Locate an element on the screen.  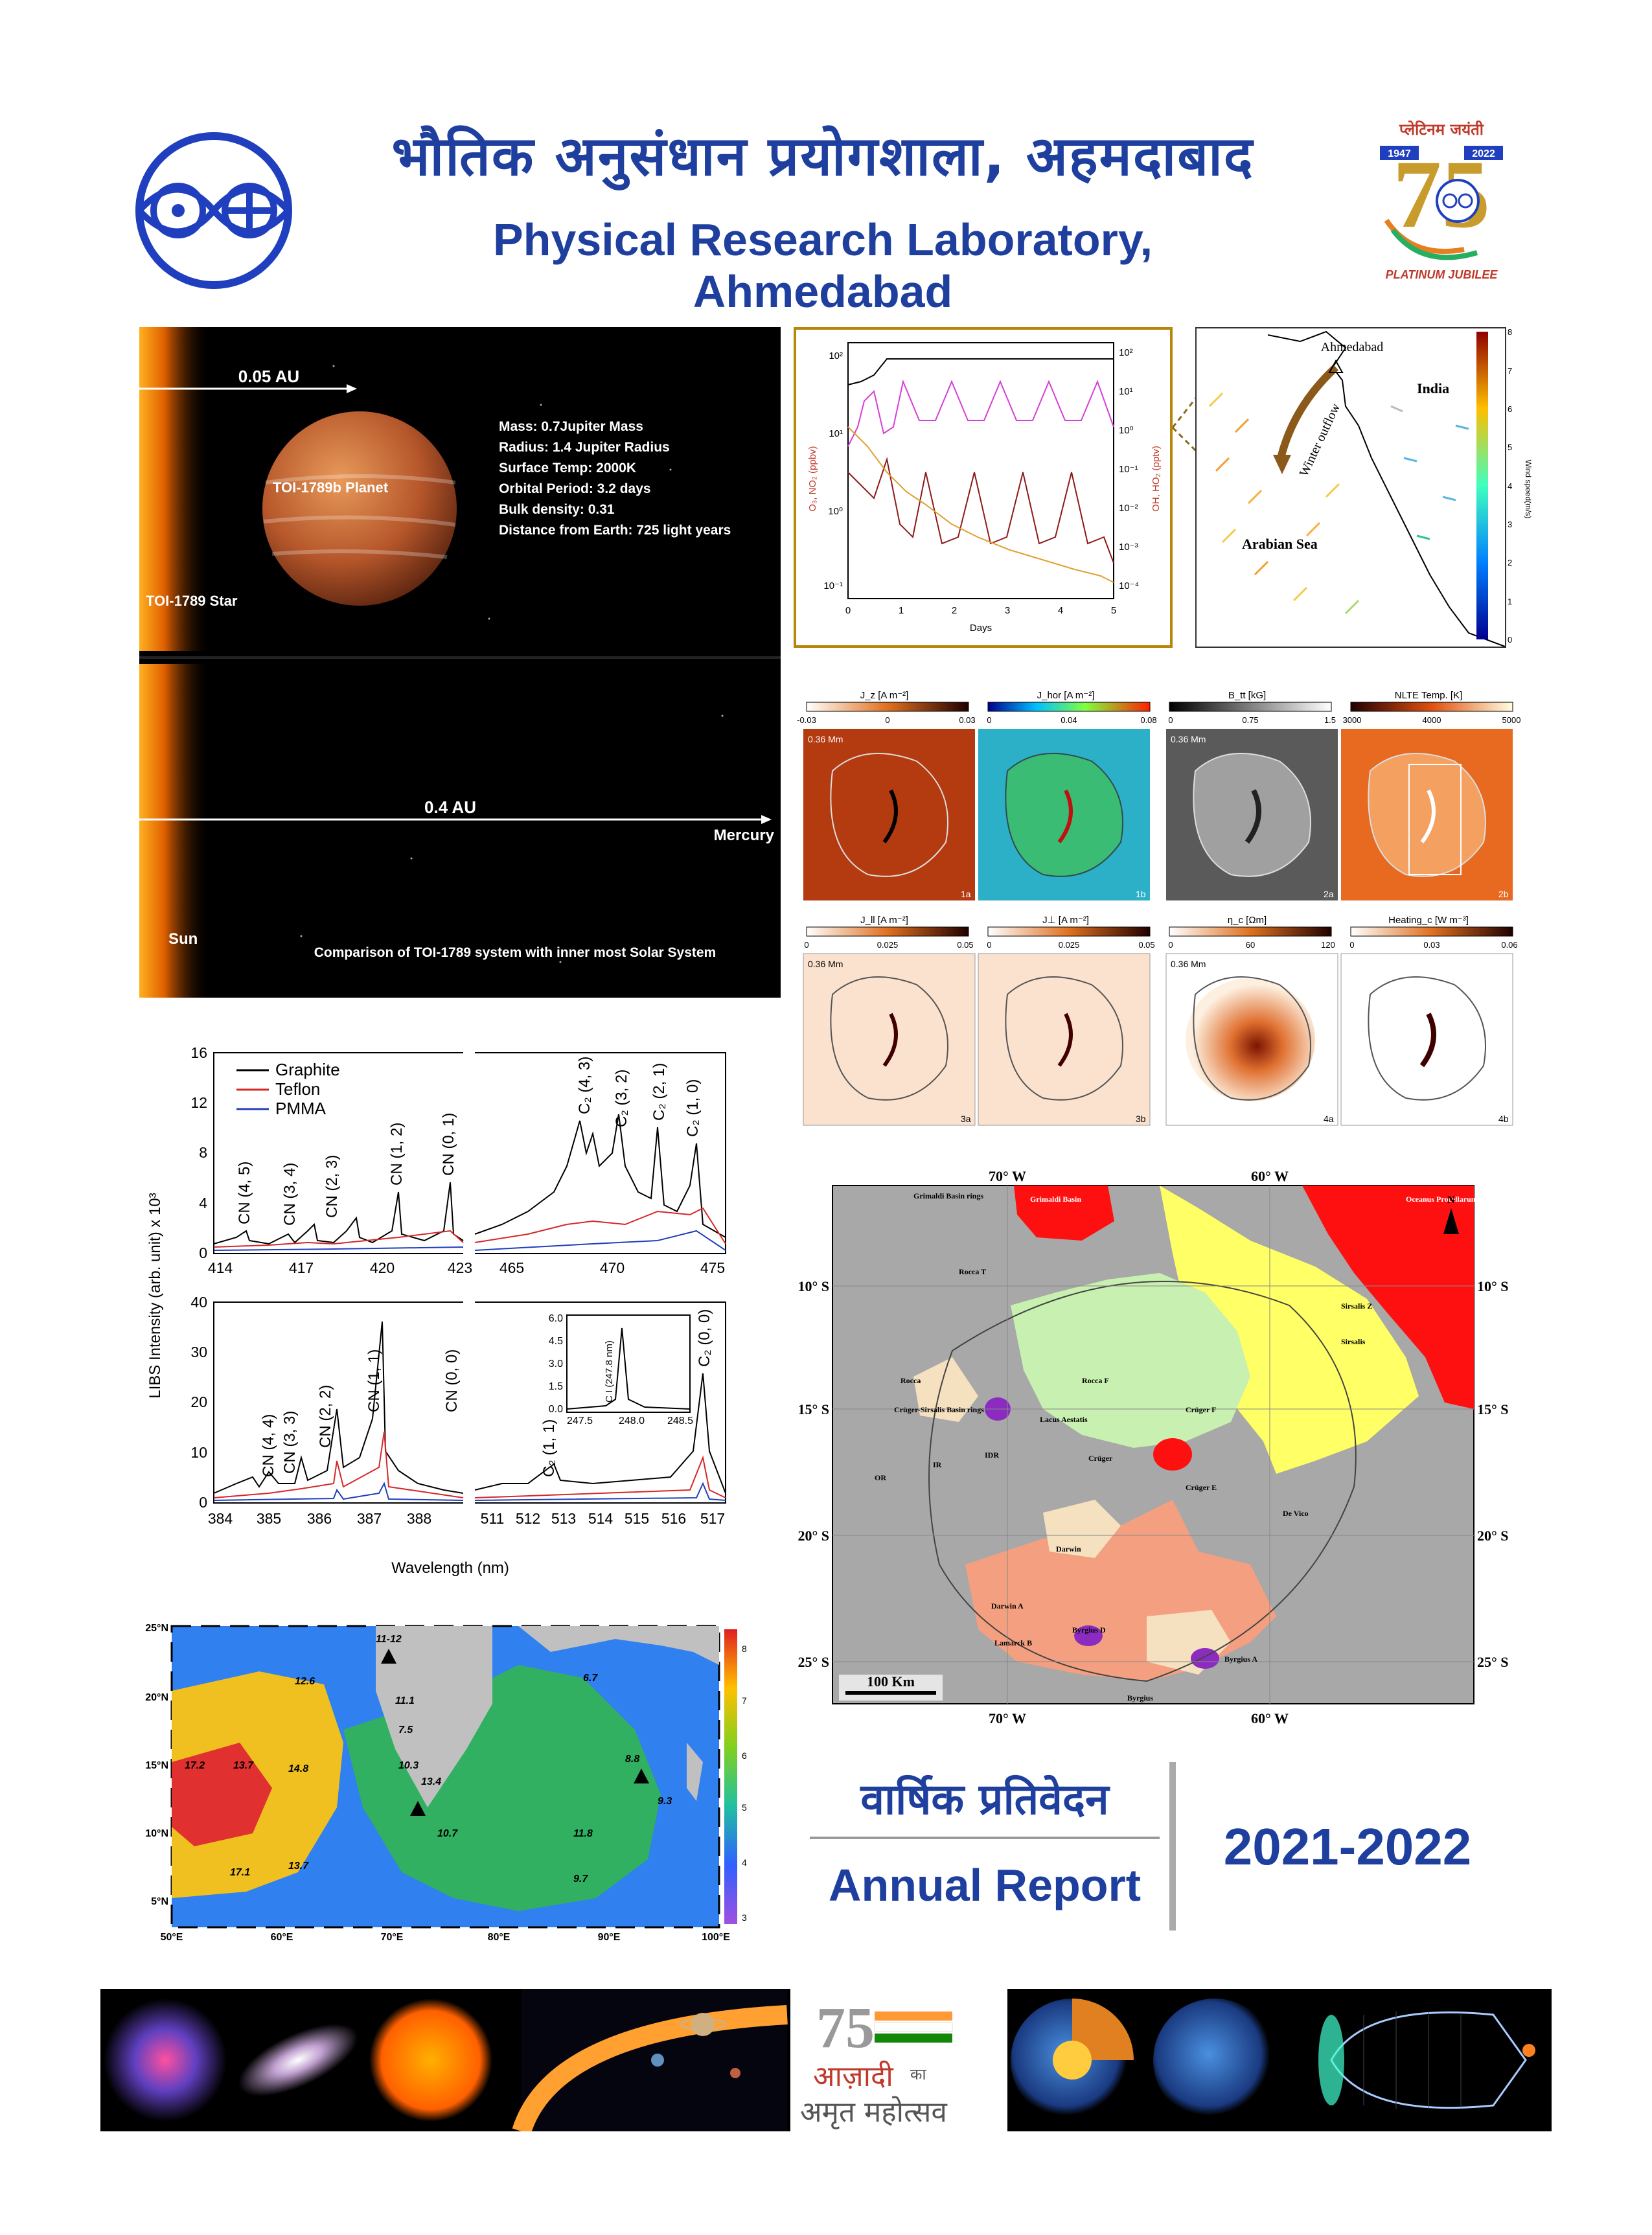
solar-tag-1a: 1a is located at coordinates (966, 894).